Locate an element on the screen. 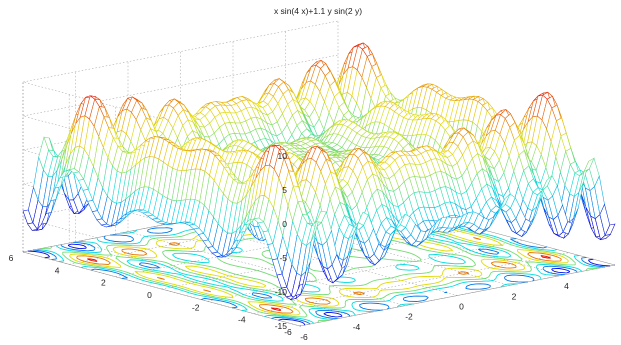 The image size is (621, 345). y-tick-label: 0 is located at coordinates (149, 295).